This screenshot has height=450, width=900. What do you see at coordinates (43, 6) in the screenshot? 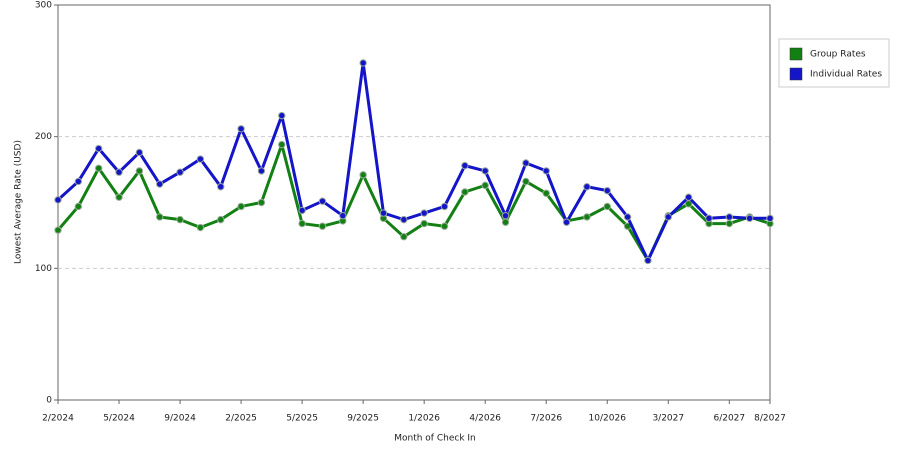
I see `y-tick-label: 300` at bounding box center [43, 6].